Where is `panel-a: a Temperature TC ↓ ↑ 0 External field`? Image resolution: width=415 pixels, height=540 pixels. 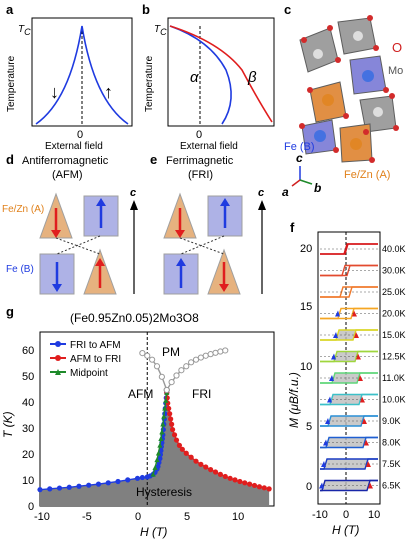 panel-a: a Temperature TC ↓ ↑ 0 External field is located at coordinates (69, 76).